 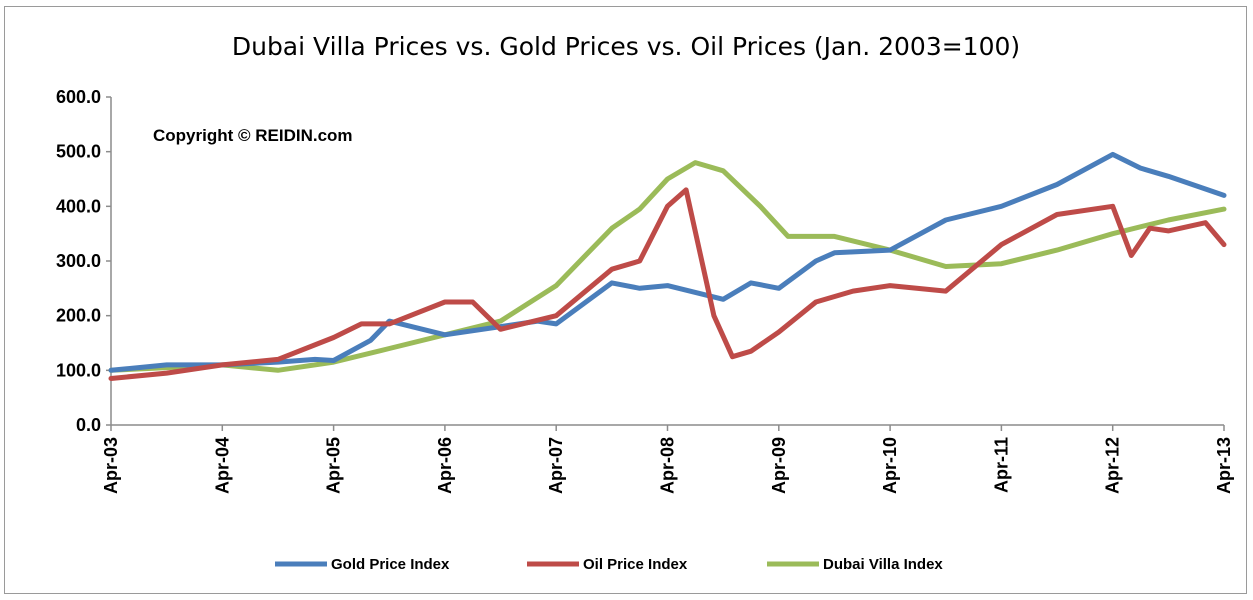 What do you see at coordinates (1113, 465) in the screenshot?
I see `x-tick-label: Apr-12` at bounding box center [1113, 465].